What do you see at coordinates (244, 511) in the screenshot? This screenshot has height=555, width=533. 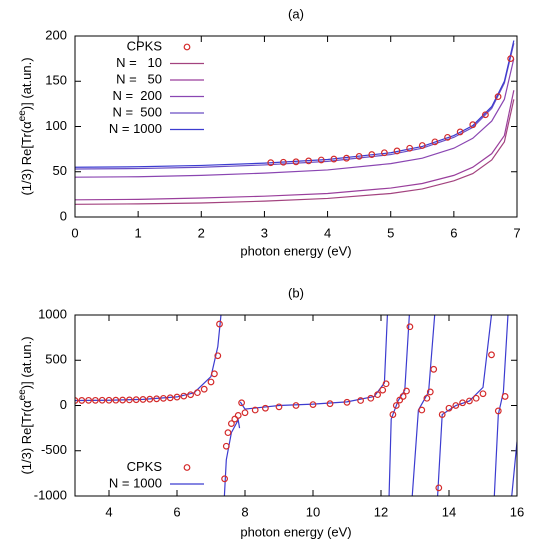 I see `x-tick-label: 8` at bounding box center [244, 511].